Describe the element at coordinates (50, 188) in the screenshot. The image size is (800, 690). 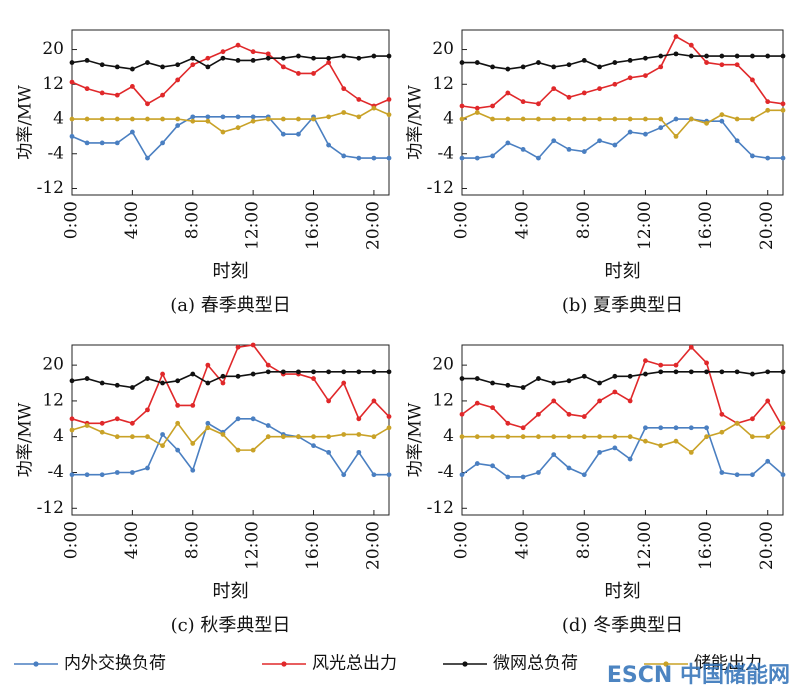
I see `y-tick-label: -12` at that location.